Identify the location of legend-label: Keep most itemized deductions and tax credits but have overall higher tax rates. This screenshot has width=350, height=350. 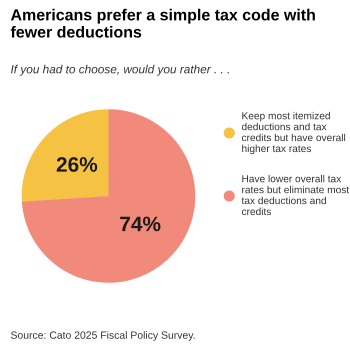
(294, 133).